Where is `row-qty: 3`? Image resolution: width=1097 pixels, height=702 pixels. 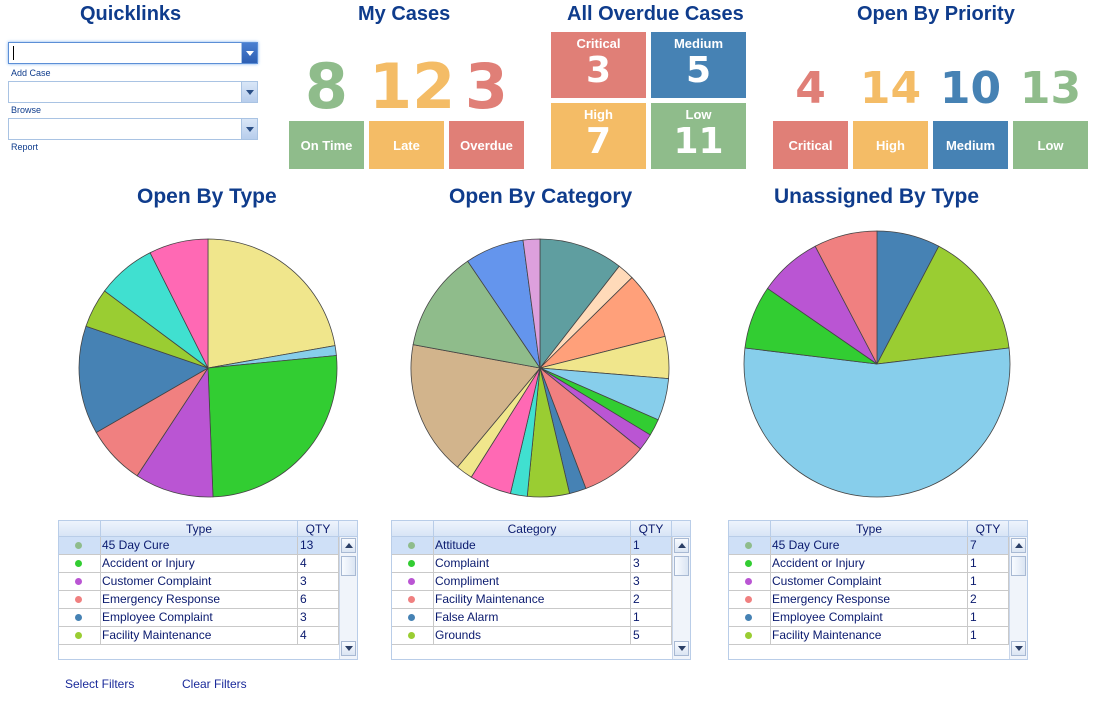 row-qty: 3 is located at coordinates (651, 582).